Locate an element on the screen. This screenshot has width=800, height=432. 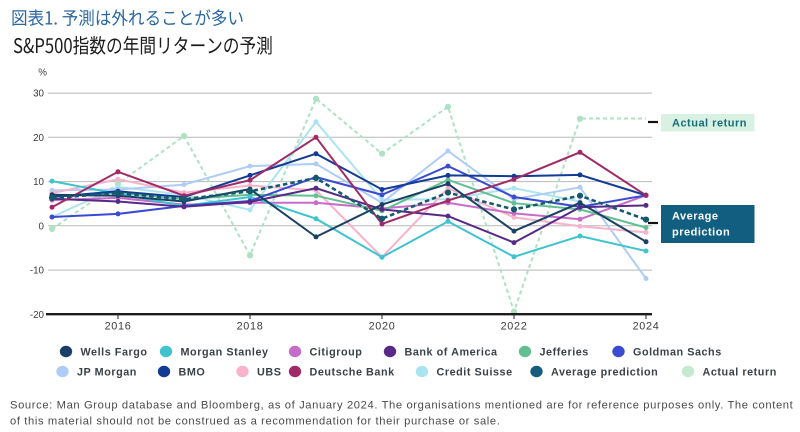
svg-text: 2018 is located at coordinates (250, 327).